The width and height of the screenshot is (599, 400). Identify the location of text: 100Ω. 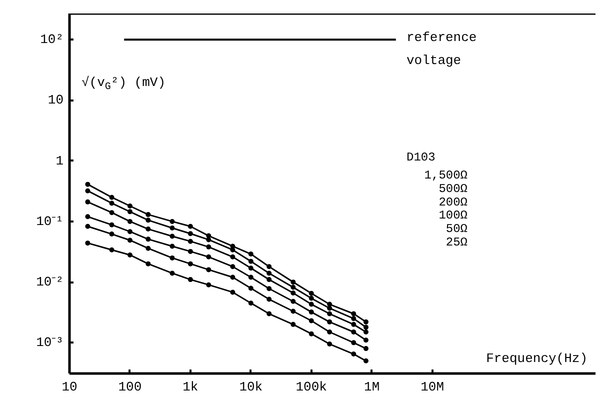
(453, 215).